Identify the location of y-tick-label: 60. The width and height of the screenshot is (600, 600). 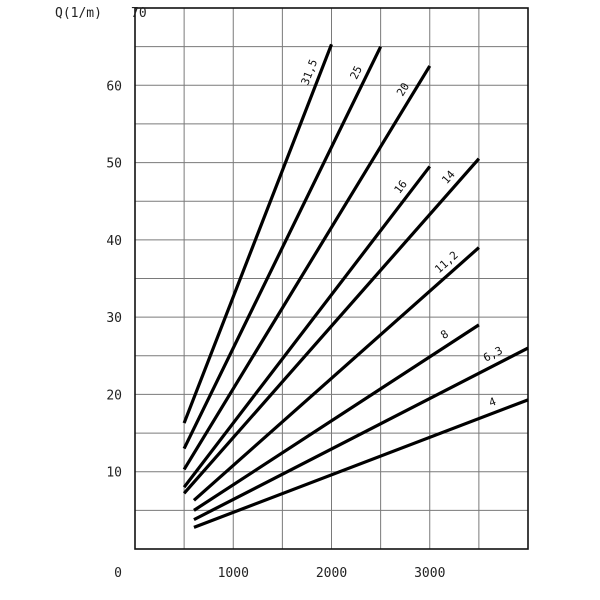
(114, 86).